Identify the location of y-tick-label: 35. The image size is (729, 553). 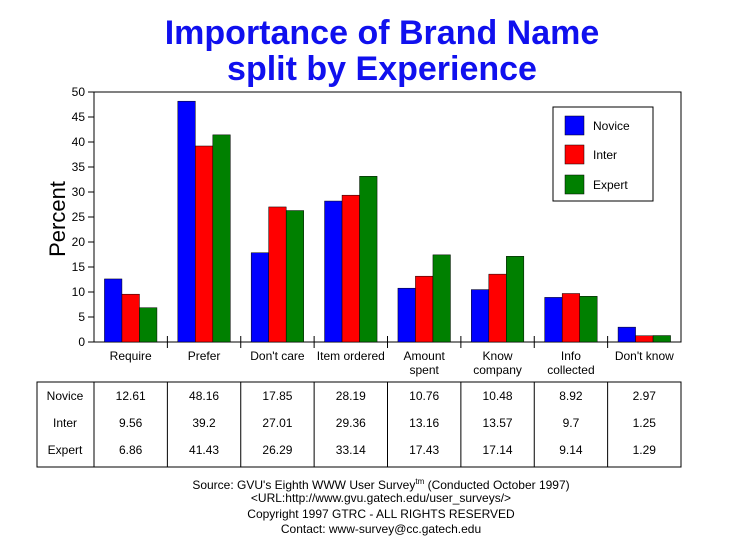
(79, 167).